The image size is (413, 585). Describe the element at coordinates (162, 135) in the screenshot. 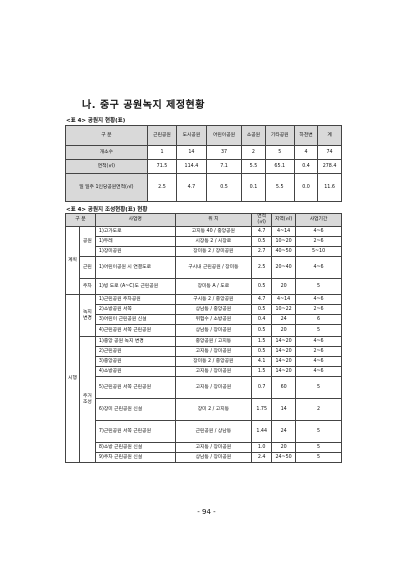

I see `t1-header: 근린공원` at that location.